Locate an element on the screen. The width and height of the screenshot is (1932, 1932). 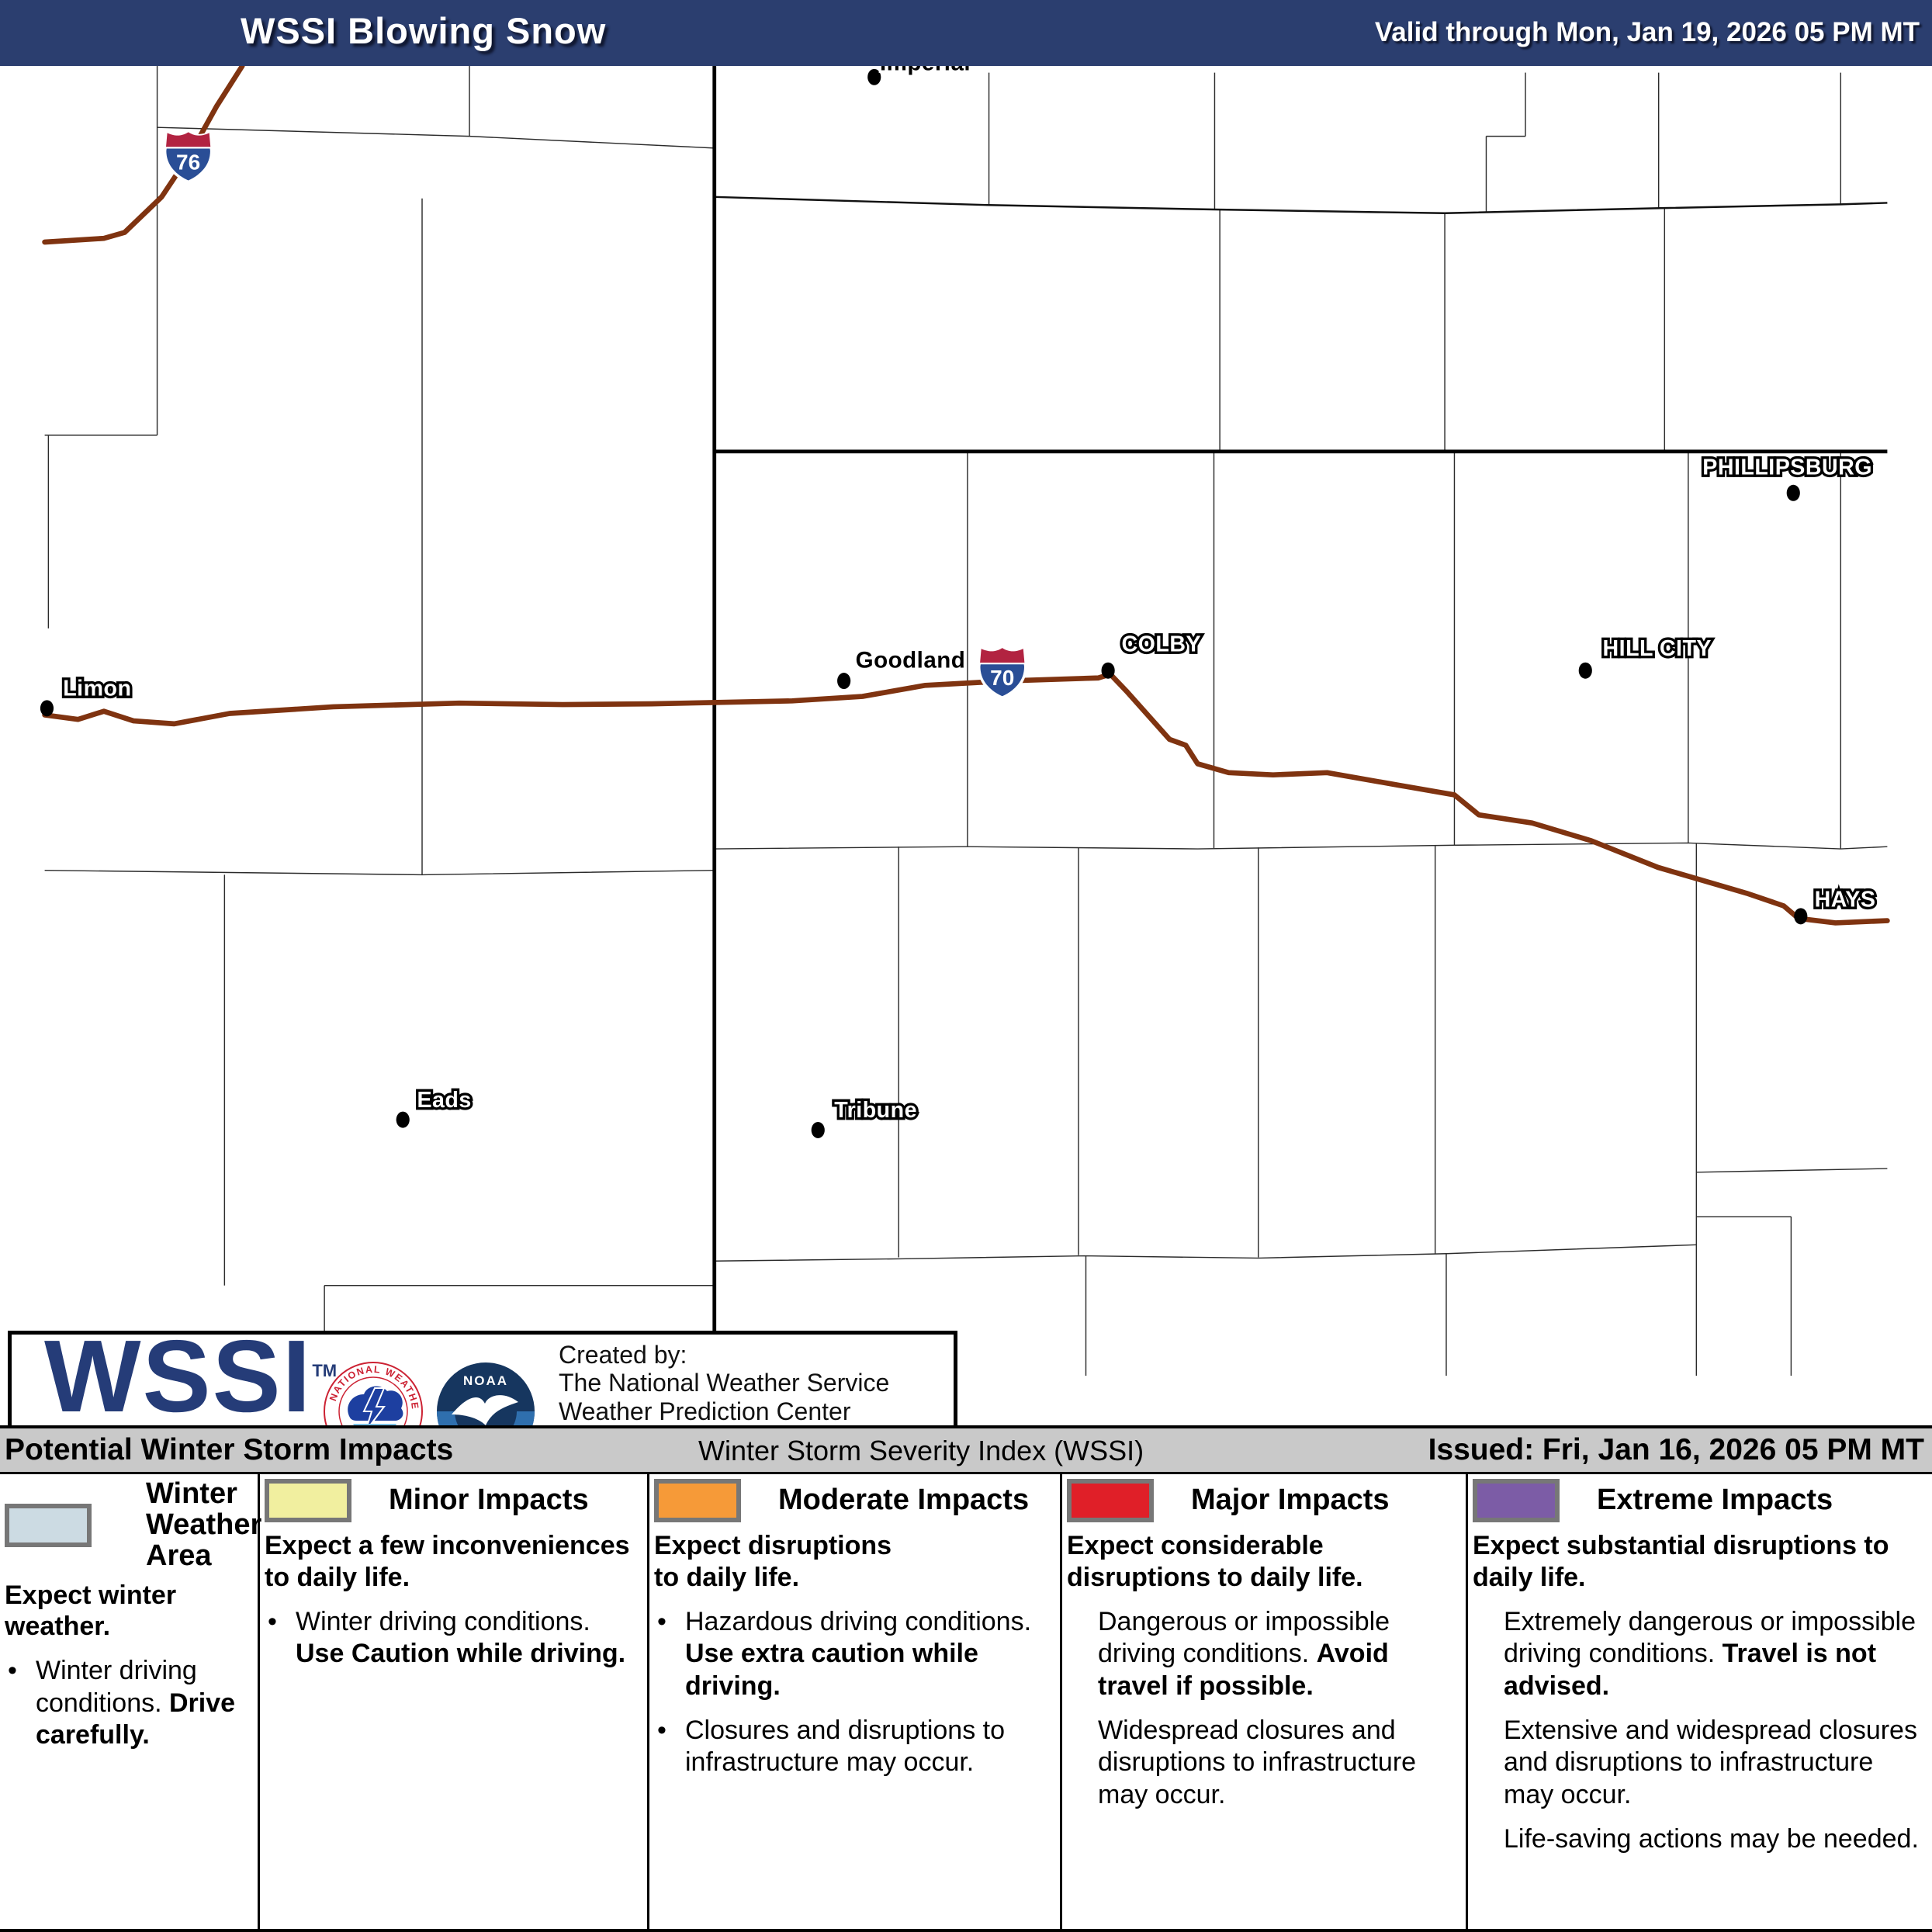
city-label: Goodland is located at coordinates (911, 660).